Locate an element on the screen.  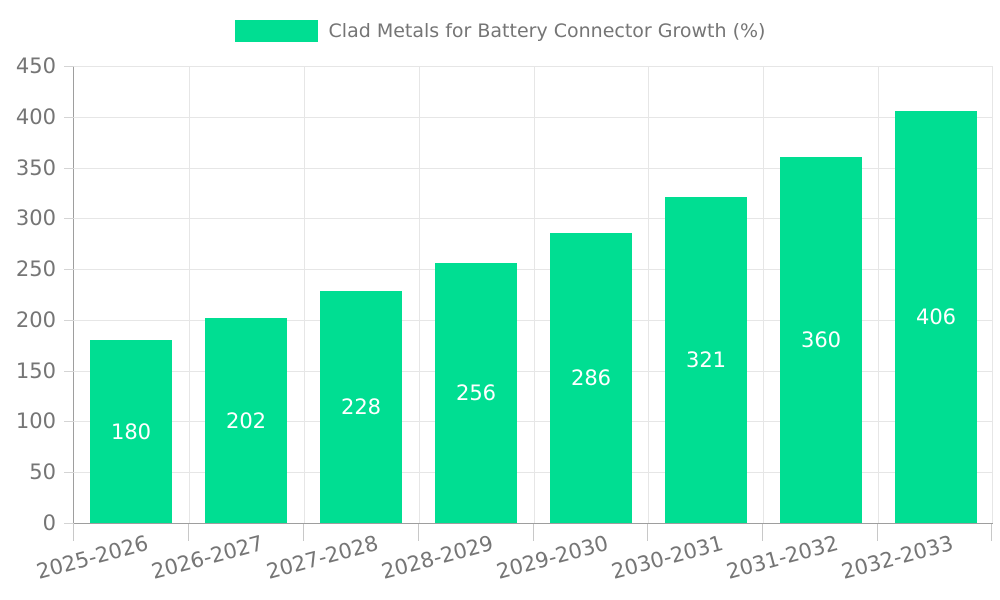
bar: 286 is located at coordinates (591, 378).